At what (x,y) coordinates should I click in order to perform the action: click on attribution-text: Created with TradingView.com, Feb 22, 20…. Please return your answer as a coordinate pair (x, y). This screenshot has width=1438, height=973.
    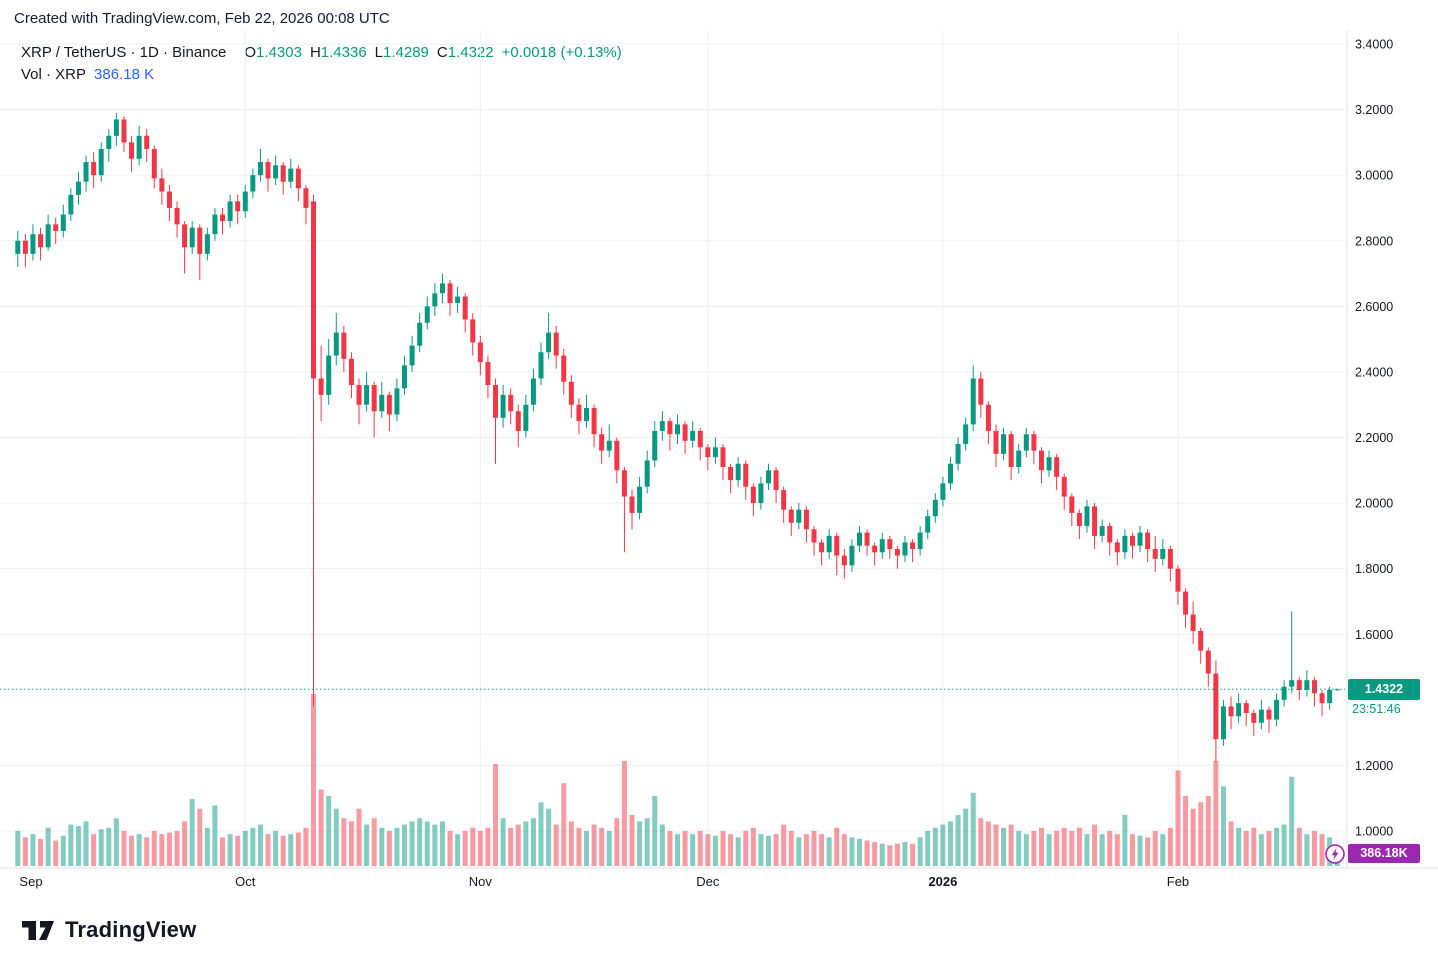
    Looking at the image, I should click on (202, 18).